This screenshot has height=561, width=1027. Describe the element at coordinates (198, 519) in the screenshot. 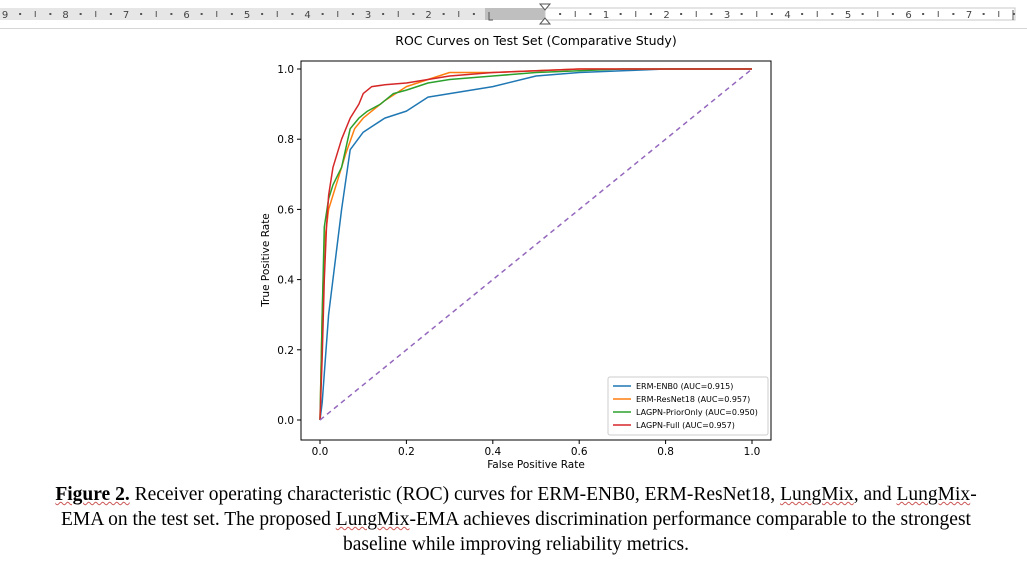

I see `caption-text: EMA on the test set. The proposed` at that location.